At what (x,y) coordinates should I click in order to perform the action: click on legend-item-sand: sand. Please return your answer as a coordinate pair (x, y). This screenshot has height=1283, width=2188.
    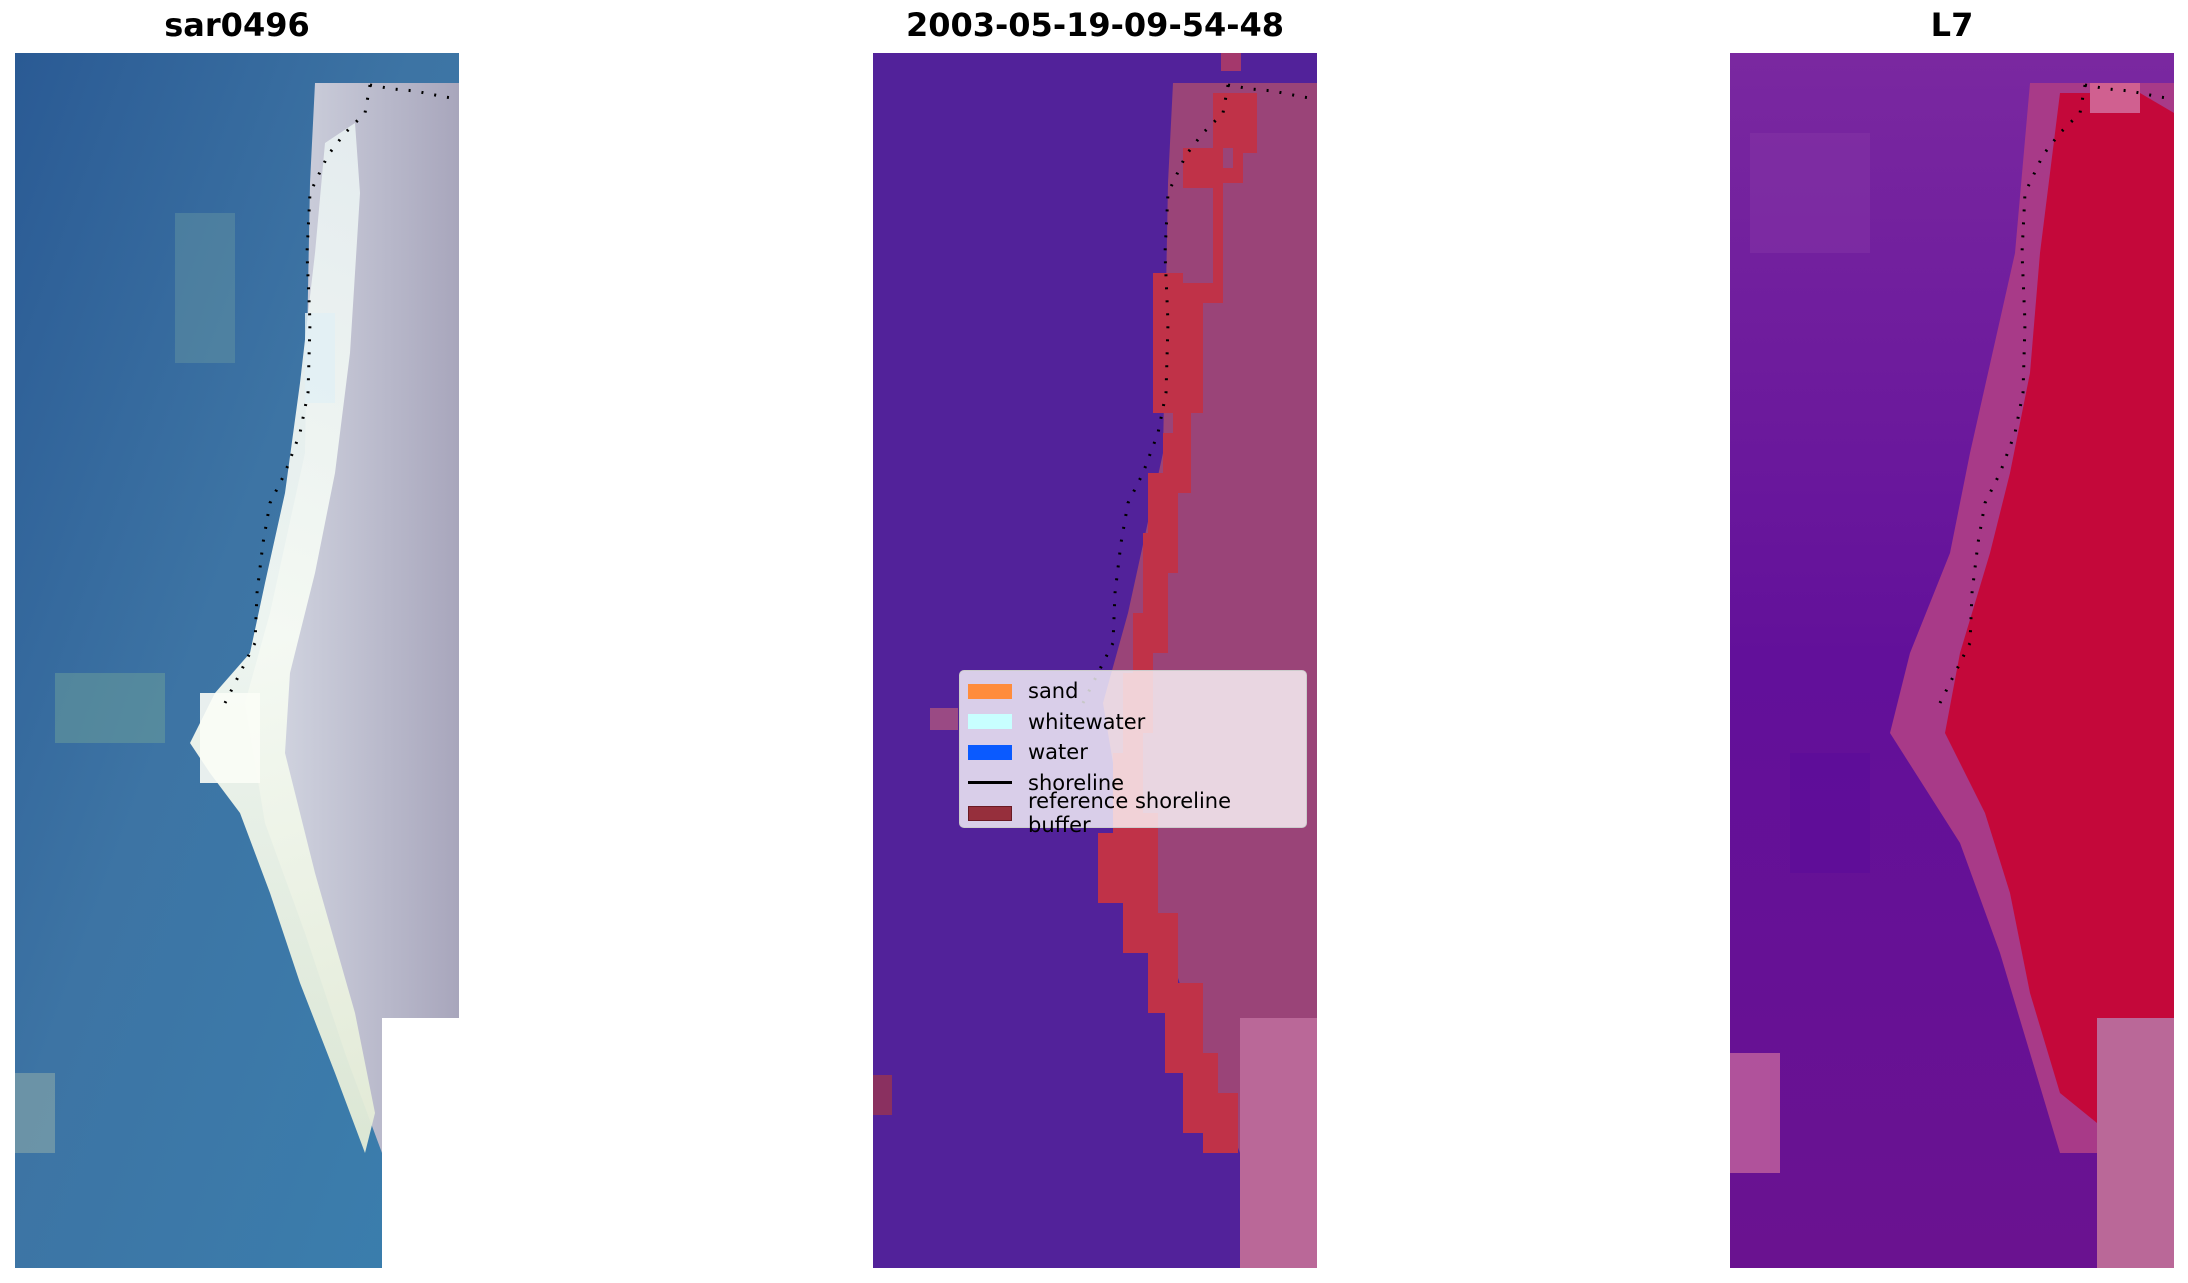
    Looking at the image, I should click on (1133, 691).